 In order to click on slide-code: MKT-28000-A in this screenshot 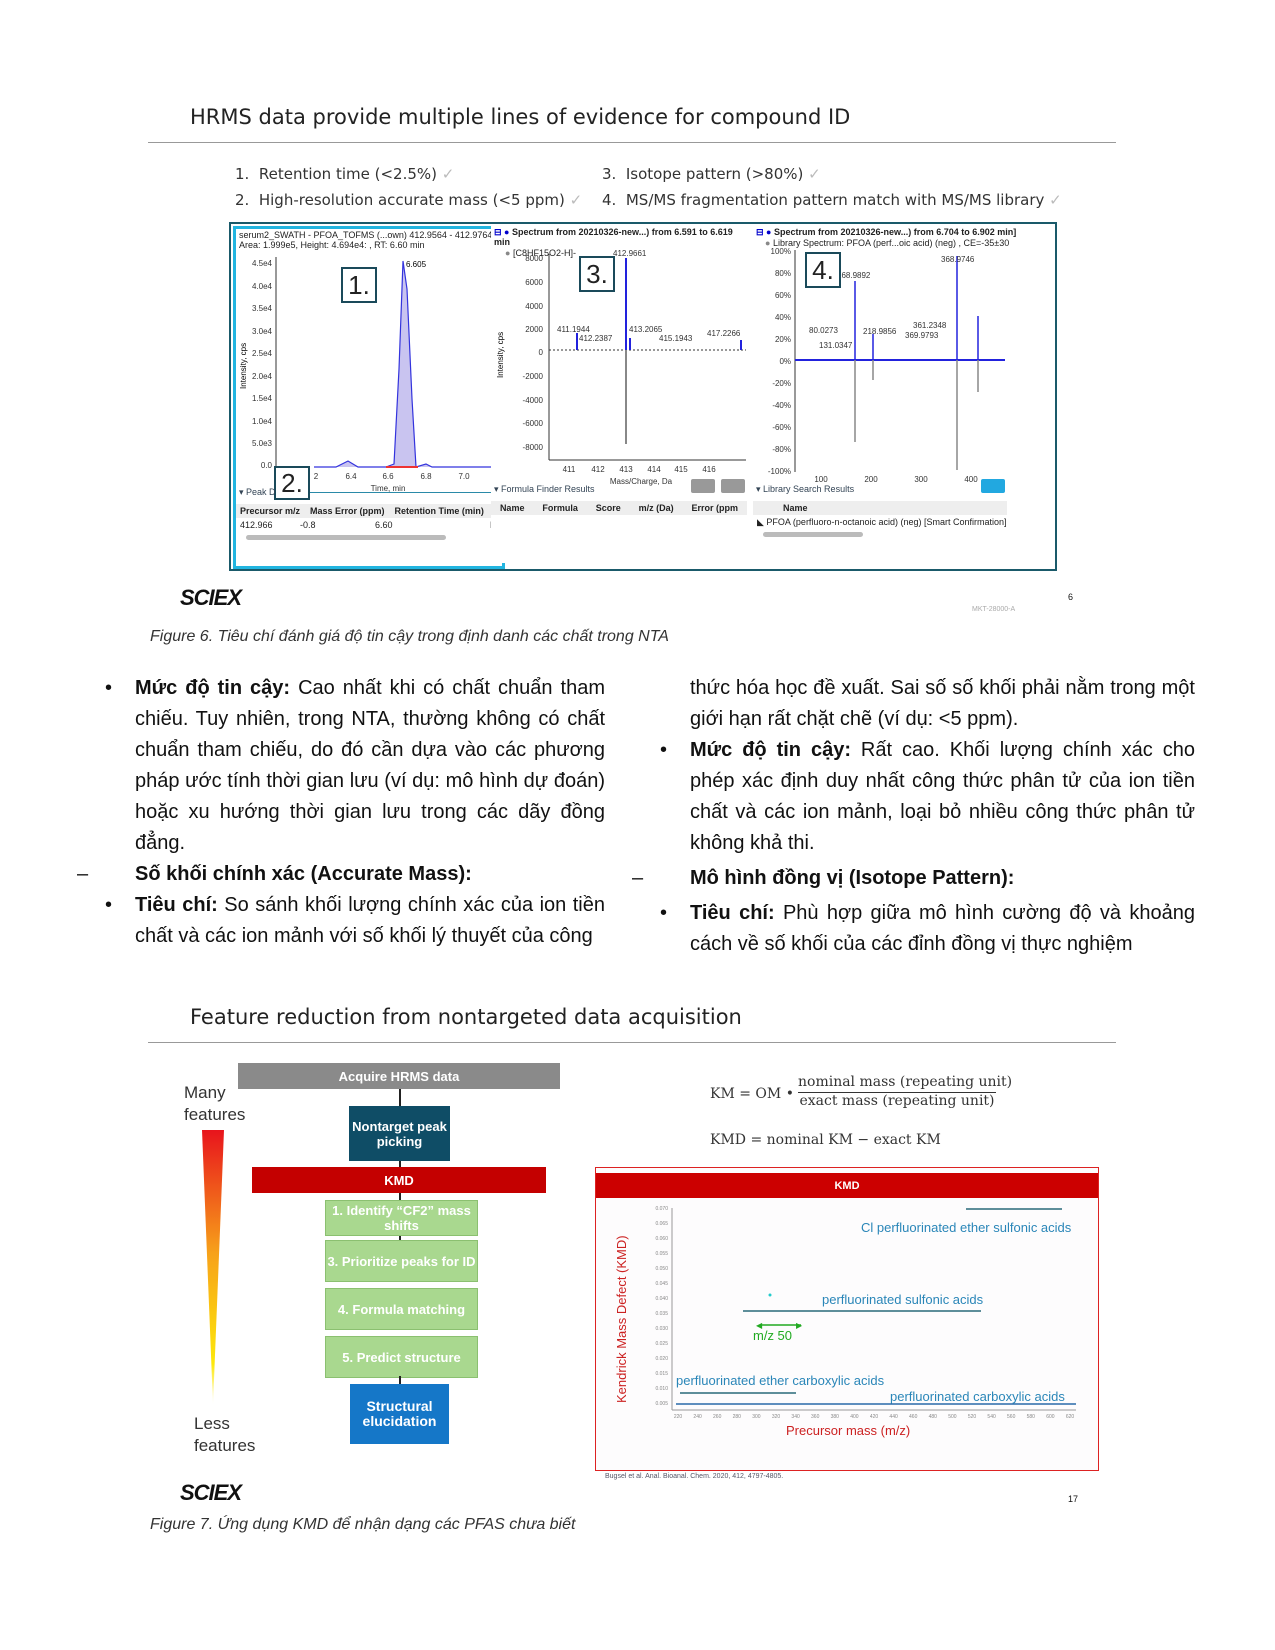, I will do `click(994, 609)`.